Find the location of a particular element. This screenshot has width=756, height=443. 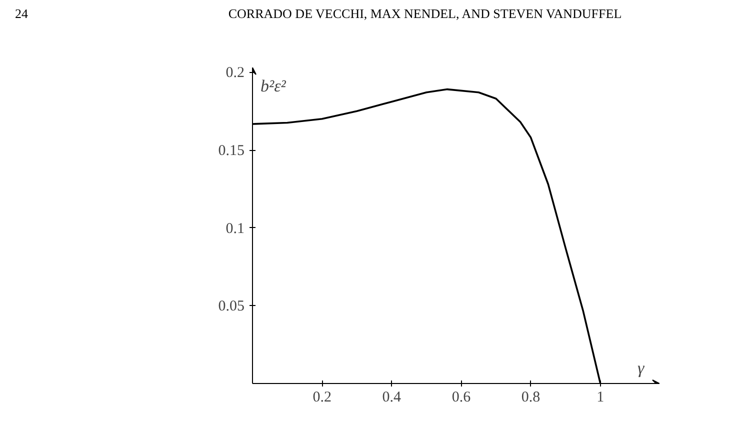

y-tick-label: 0.15 is located at coordinates (231, 151).